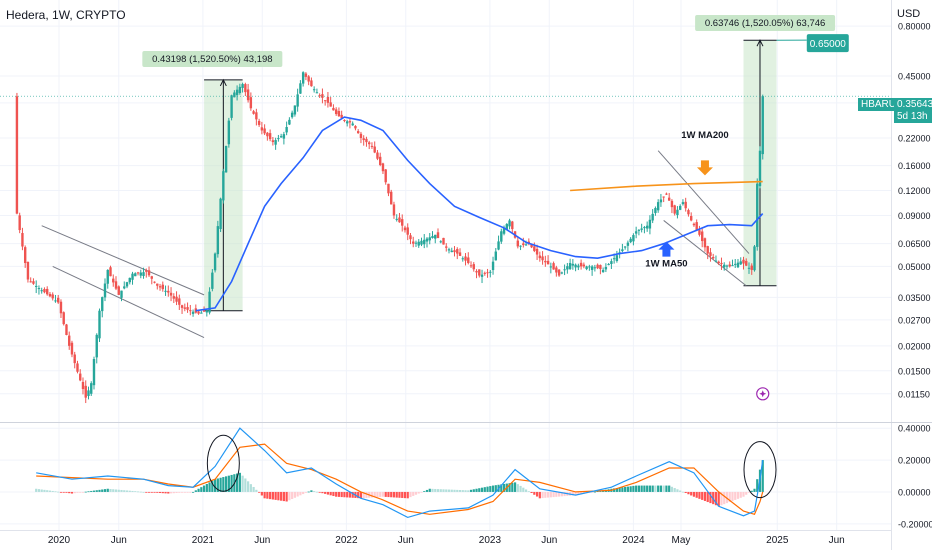  Describe the element at coordinates (827, 43) in the screenshot. I see `target-badge-bg` at that location.